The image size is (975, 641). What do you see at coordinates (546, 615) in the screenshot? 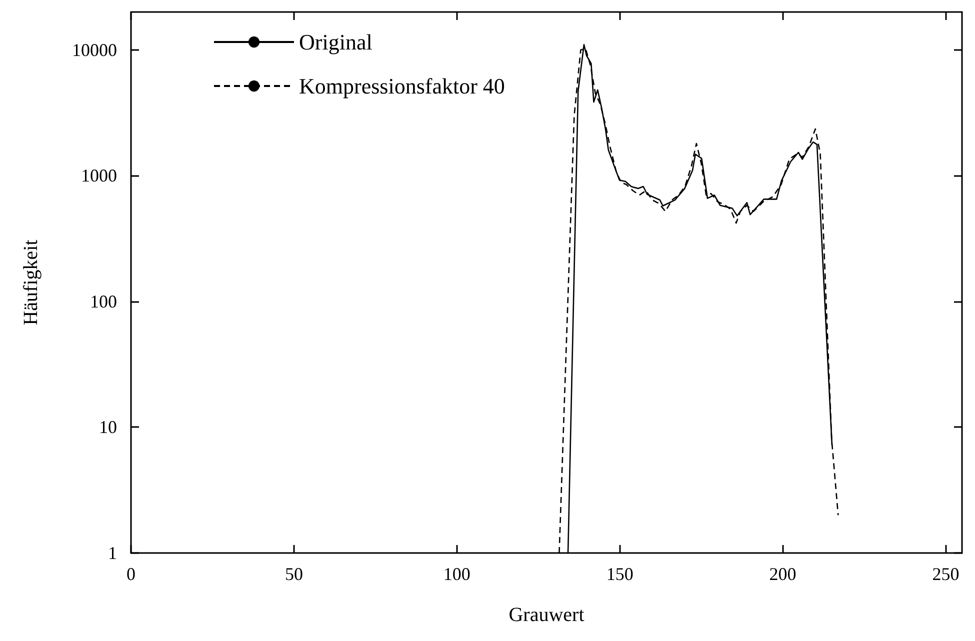
I see `x-axis-title: Grauwert` at bounding box center [546, 615].